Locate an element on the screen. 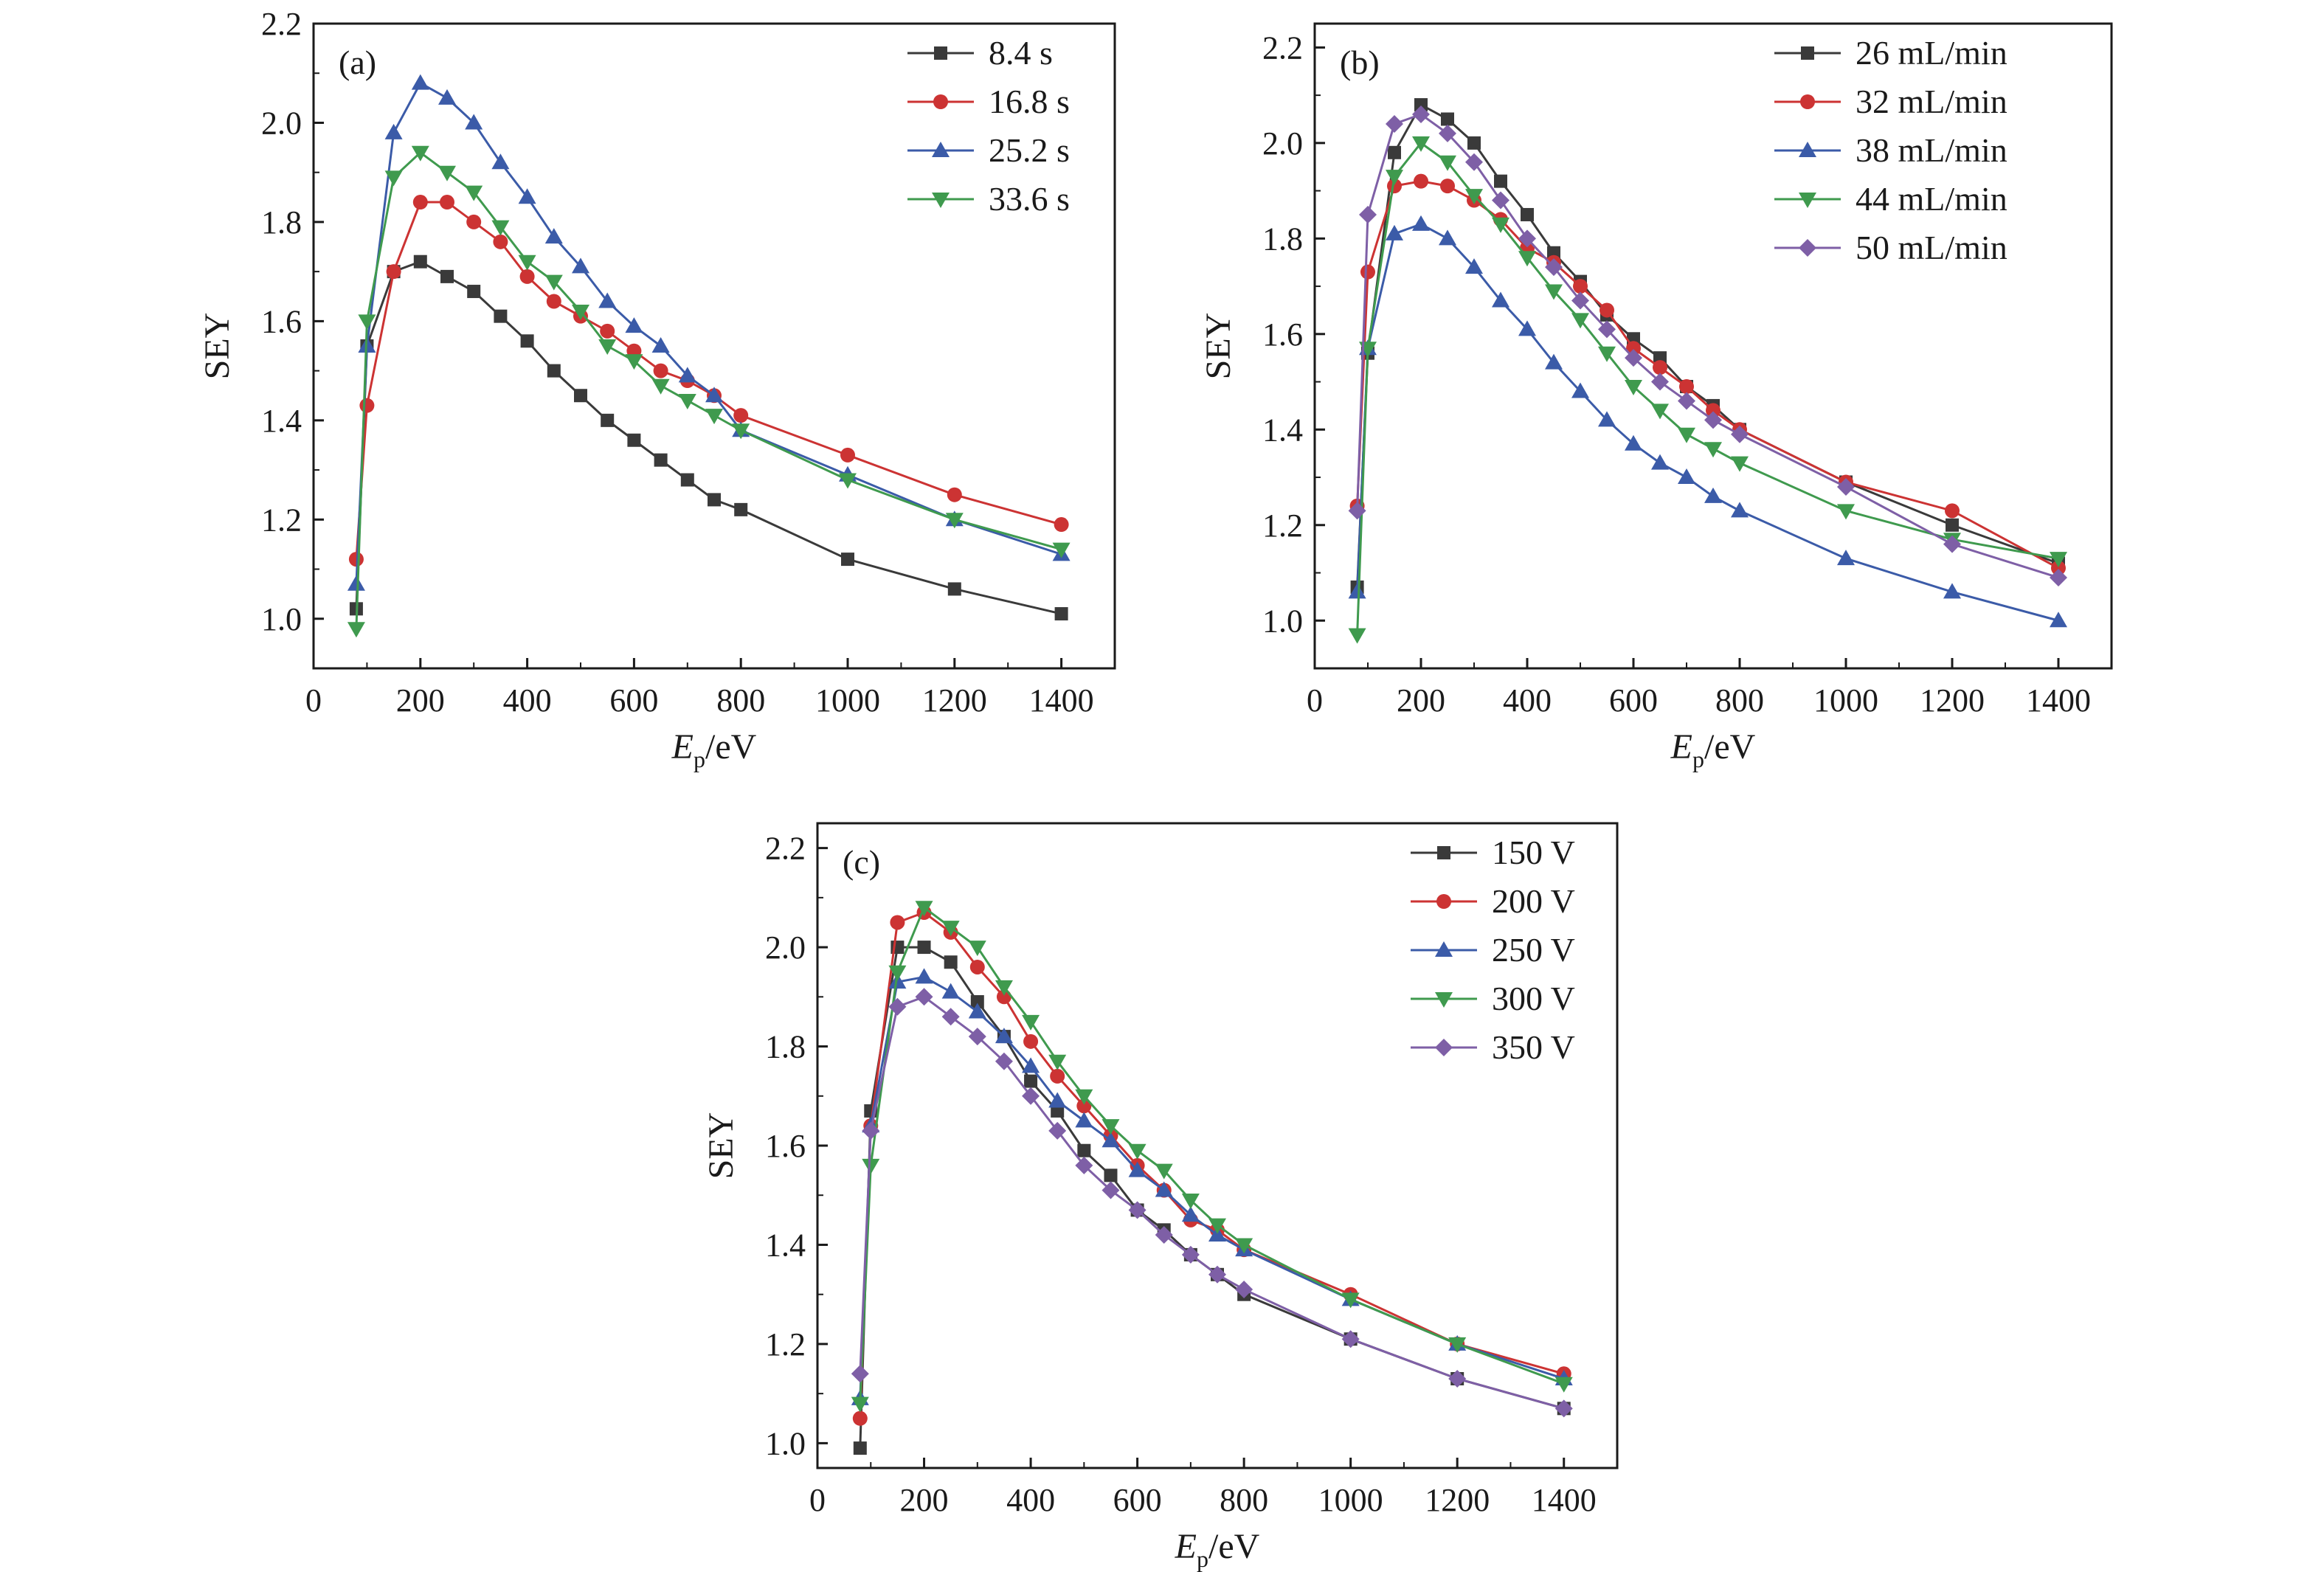 The height and width of the screenshot is (1572, 2324). legend-entry: 26 mL/min is located at coordinates (1890, 53).